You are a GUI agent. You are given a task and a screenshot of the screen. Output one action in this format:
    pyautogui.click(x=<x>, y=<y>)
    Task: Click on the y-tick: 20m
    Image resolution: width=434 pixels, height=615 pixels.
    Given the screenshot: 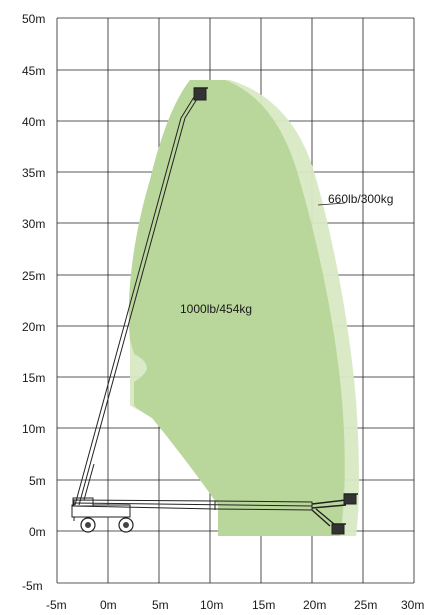 What is the action you would take?
    pyautogui.click(x=33, y=327)
    